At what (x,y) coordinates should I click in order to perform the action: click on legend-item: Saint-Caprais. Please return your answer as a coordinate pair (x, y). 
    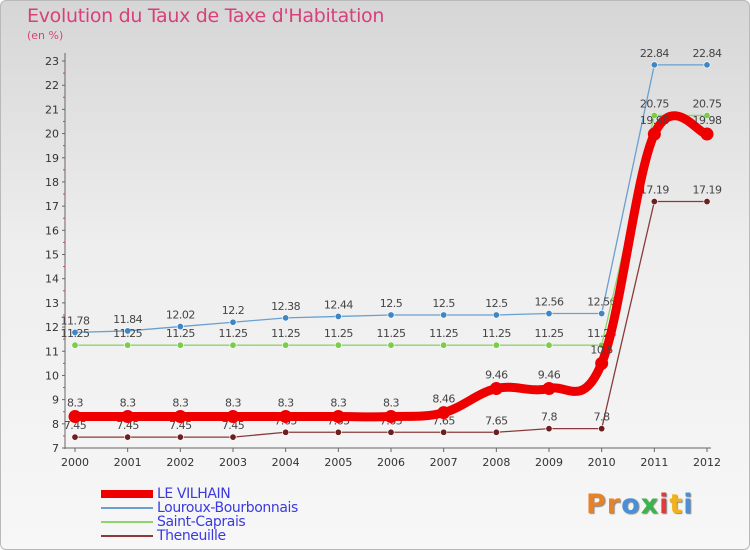
    Looking at the image, I should click on (199, 522).